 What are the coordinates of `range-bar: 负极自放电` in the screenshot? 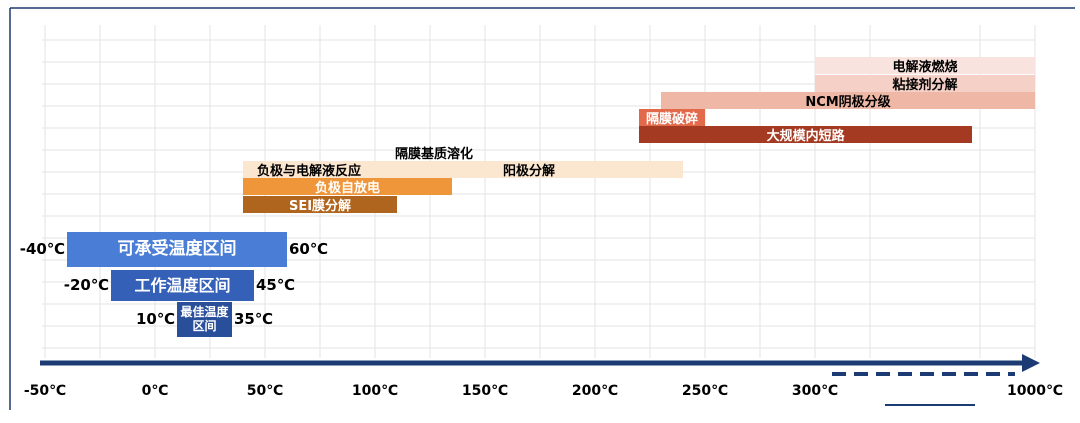 It's located at (347, 187).